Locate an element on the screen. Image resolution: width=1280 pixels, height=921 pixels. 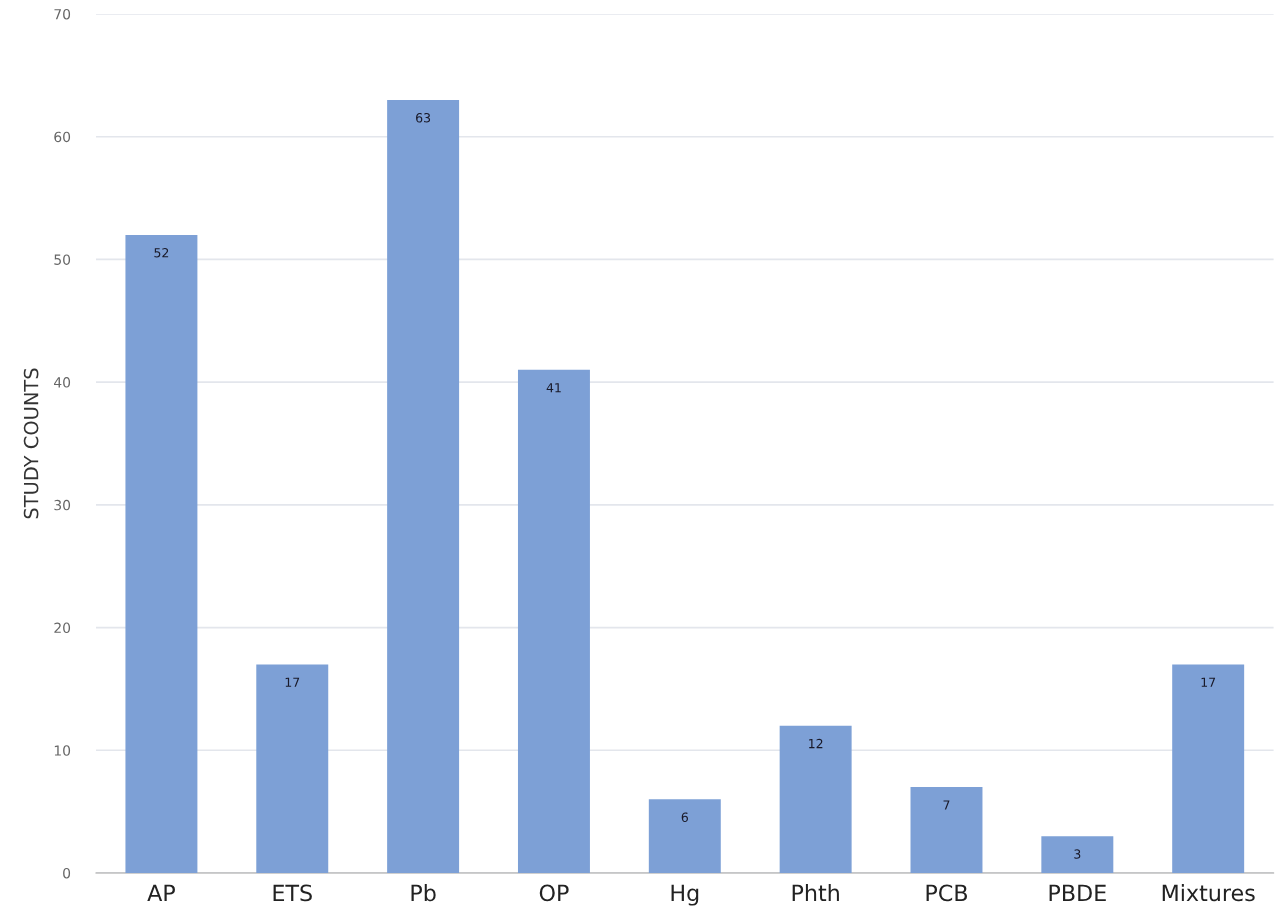
data-label: 63 is located at coordinates (423, 118).